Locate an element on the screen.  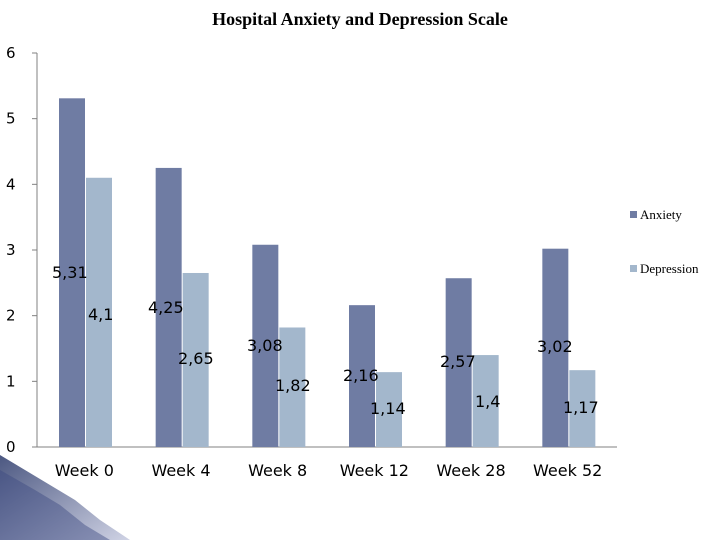
chart-title: Hospital Anxiety and Depression Scale is located at coordinates (360, 19).